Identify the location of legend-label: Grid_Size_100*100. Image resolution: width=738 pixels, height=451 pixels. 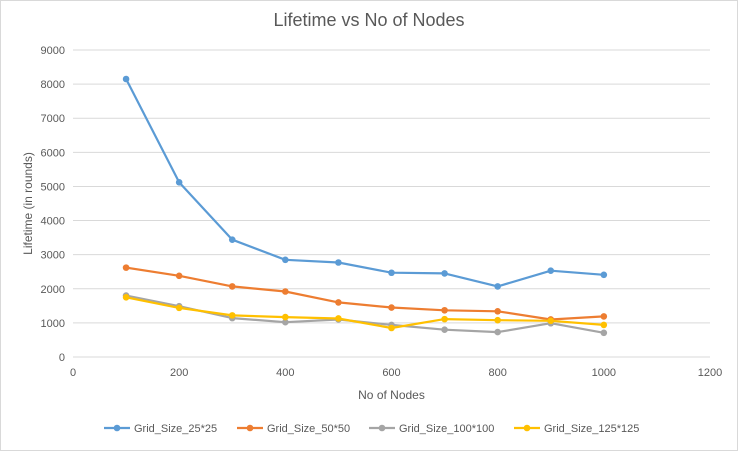
(446, 429).